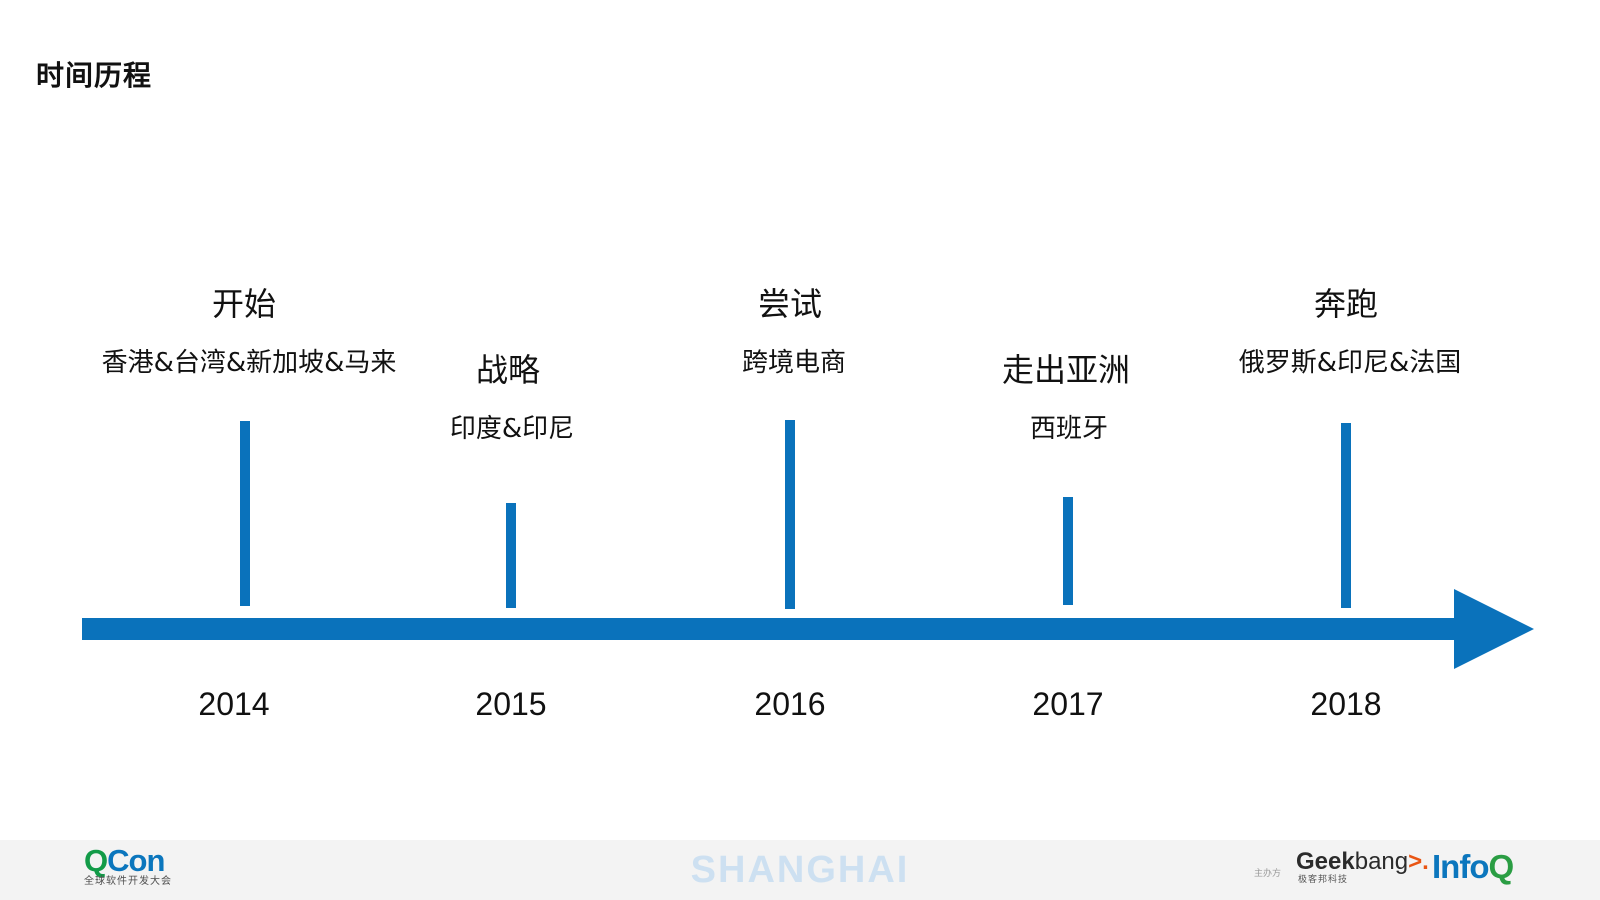  Describe the element at coordinates (511, 704) in the screenshot. I see `milestone-2015-year: 2015` at that location.